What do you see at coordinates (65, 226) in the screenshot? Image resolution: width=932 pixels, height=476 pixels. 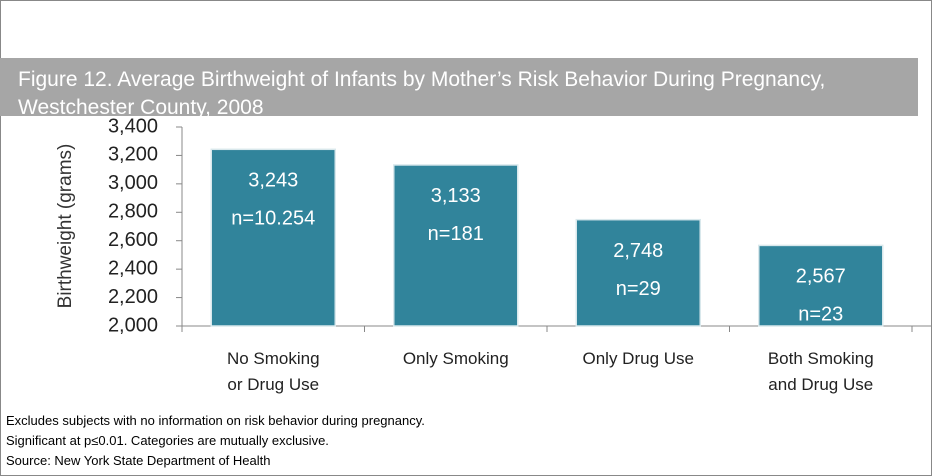 I see `y-axis-label: Birthweight (grams)` at bounding box center [65, 226].